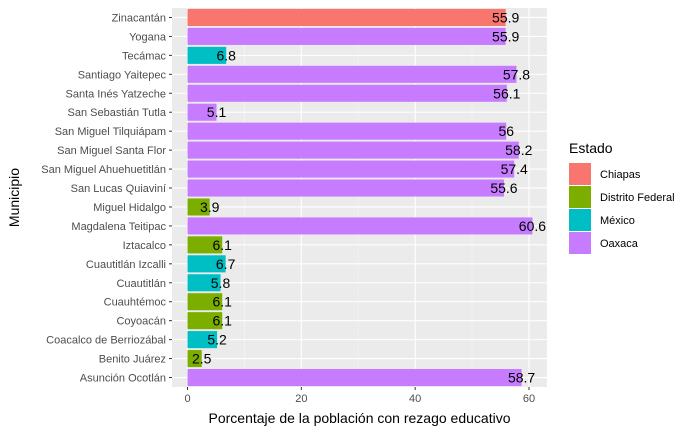 This screenshot has height=432, width=700. What do you see at coordinates (226, 264) in the screenshot?
I see `data-label: 6.7` at bounding box center [226, 264].